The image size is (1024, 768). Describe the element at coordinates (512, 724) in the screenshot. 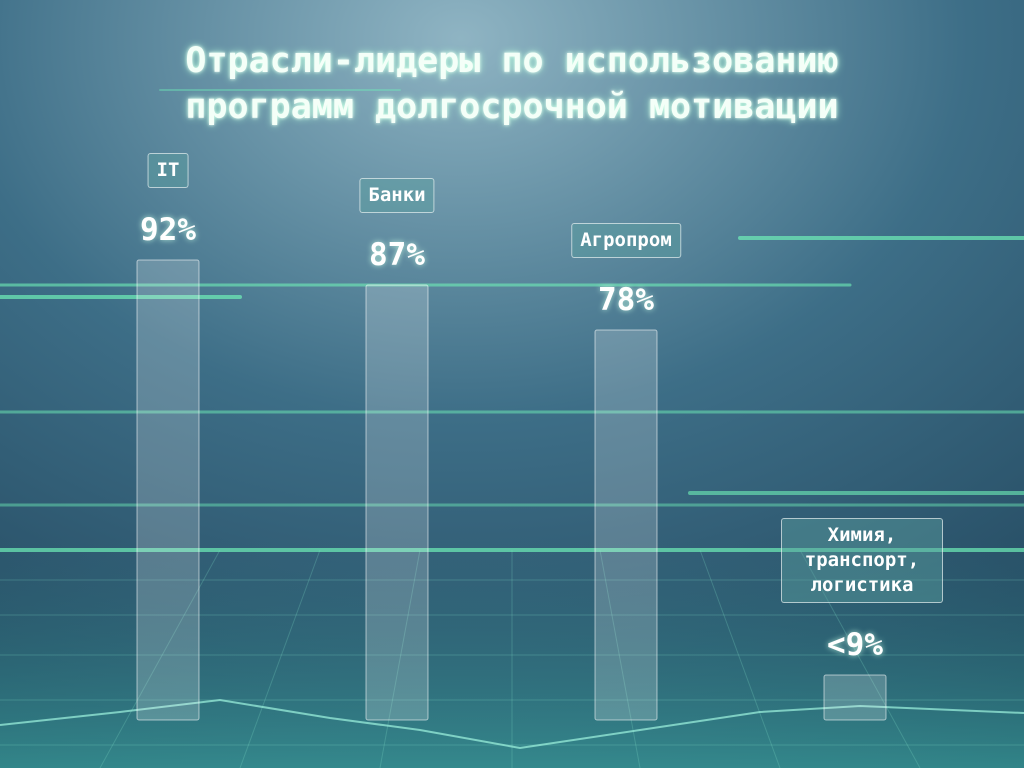

I see `wave-line` at that location.